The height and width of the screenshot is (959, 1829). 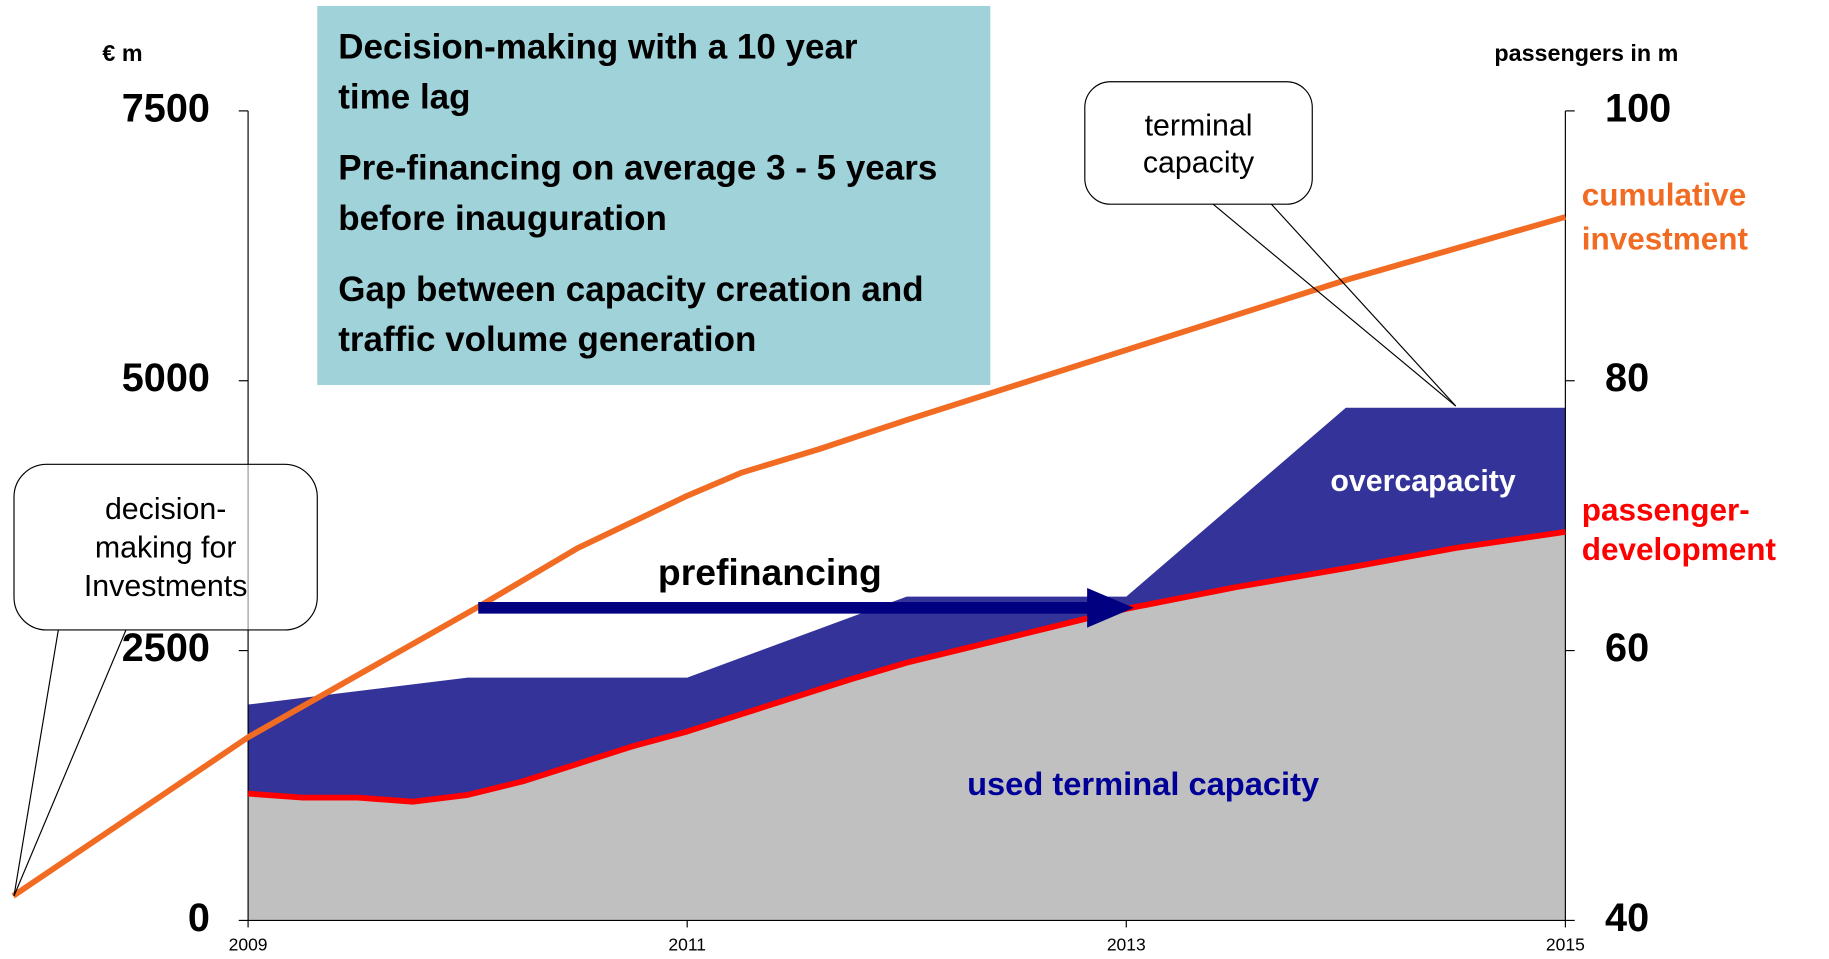 I want to click on y2-tick-label: 100, so click(x=1638, y=108).